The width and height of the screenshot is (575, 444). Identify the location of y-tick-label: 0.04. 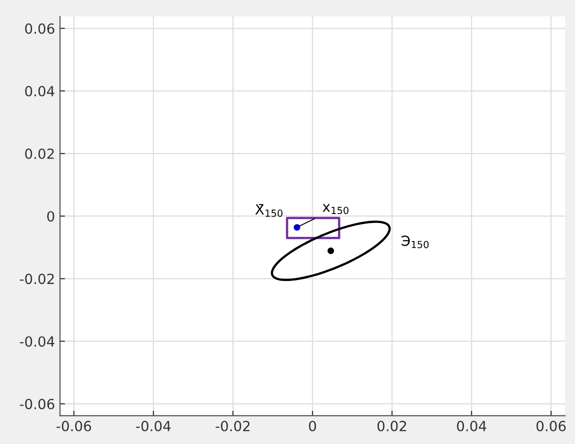
(39, 91).